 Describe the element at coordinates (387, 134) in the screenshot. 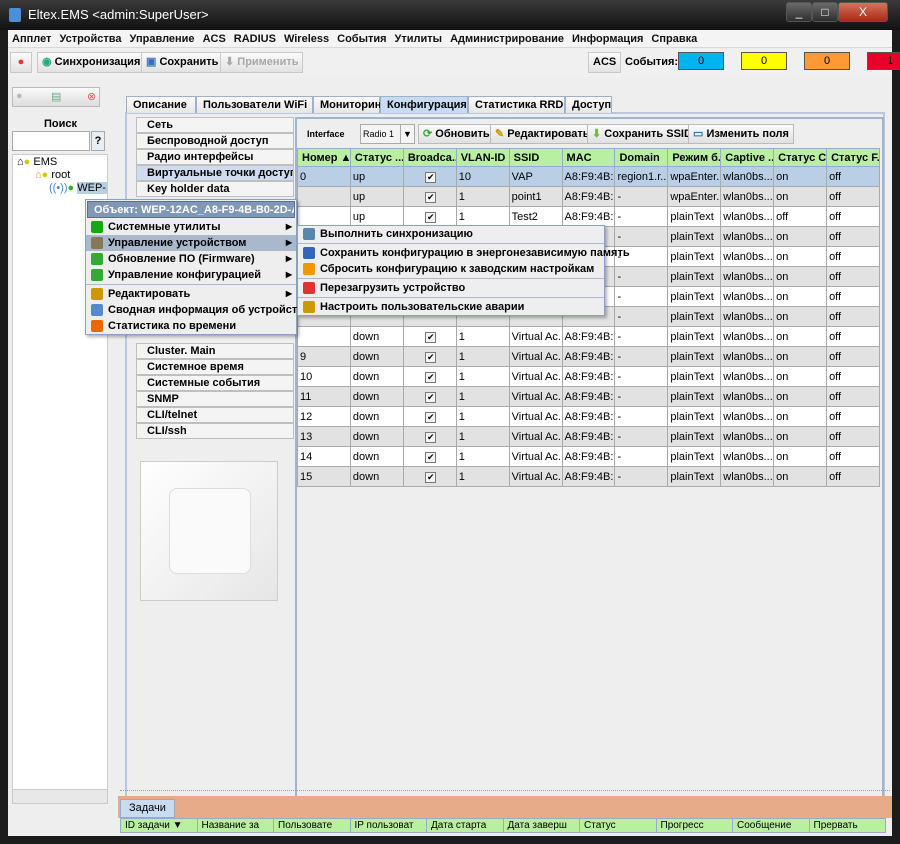

I see `interface-select: Radio 1 ▼` at that location.